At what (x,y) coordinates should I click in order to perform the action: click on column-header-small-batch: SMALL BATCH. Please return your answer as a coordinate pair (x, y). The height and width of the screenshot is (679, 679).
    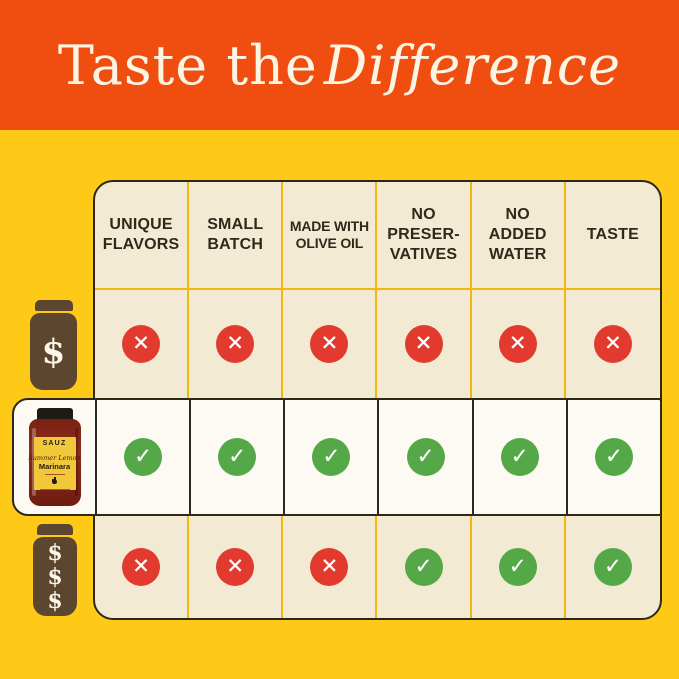
    Looking at the image, I should click on (236, 236).